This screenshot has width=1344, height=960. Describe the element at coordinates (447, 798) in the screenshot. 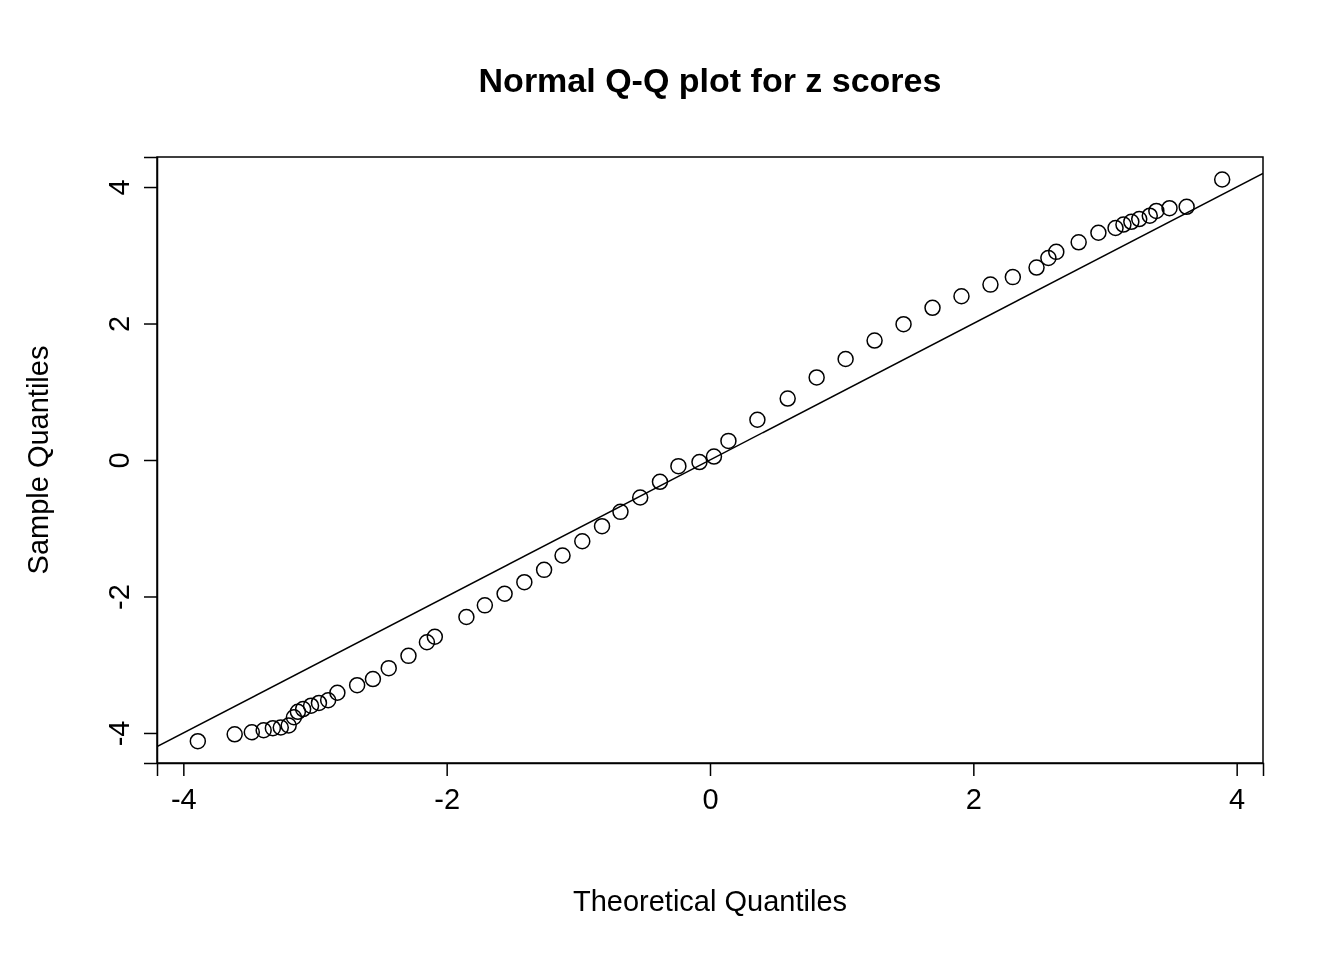

I see `x-tick-label: -2` at that location.